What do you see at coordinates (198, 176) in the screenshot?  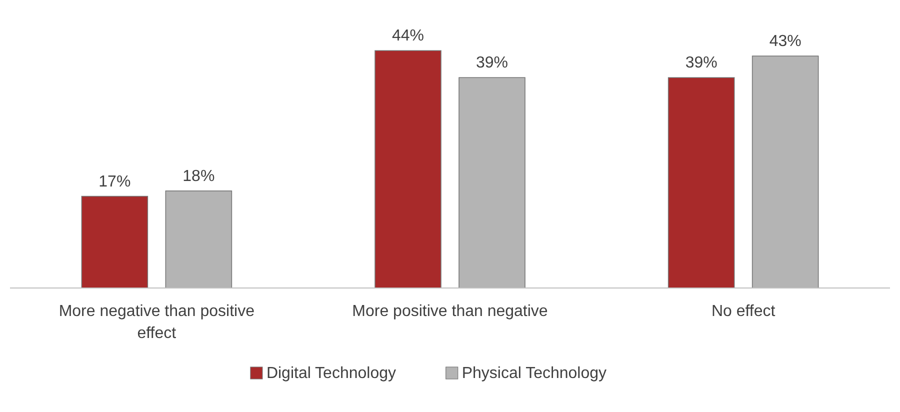 I see `data-label: 18%` at bounding box center [198, 176].